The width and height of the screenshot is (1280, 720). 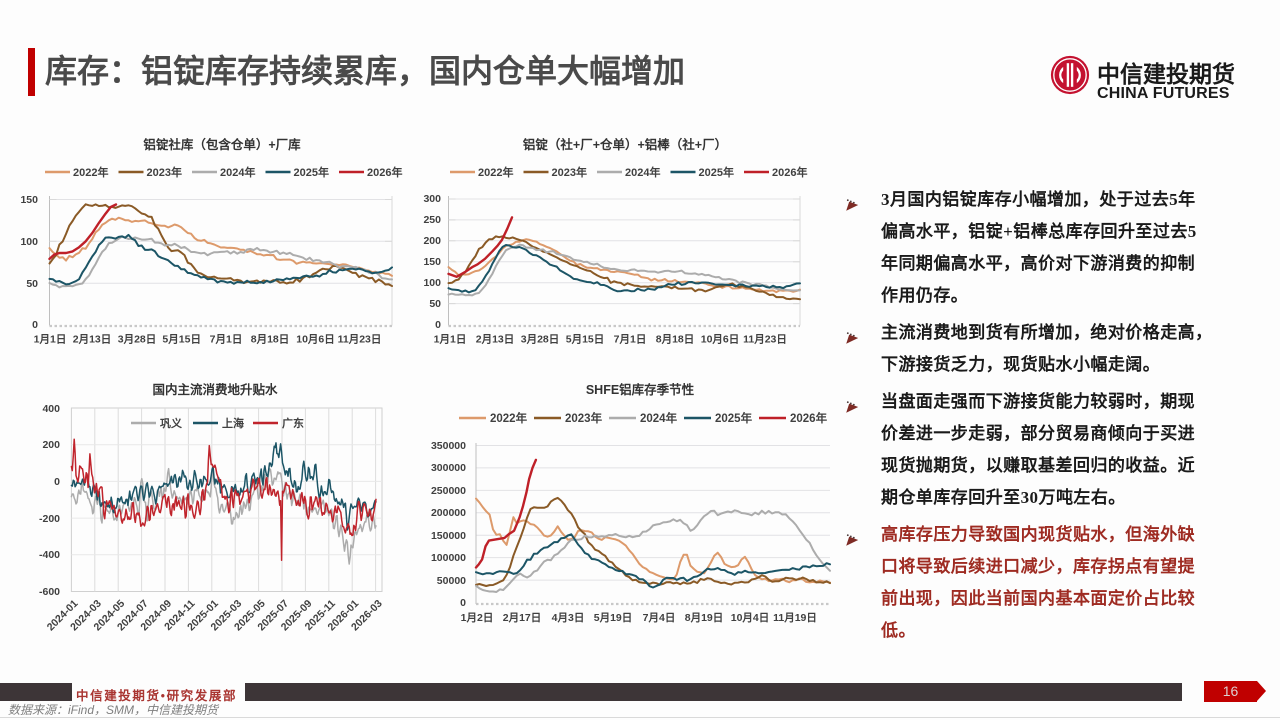 What do you see at coordinates (222, 144) in the screenshot?
I see `svg-text: 铝锭社库（包含仓单）+厂库` at bounding box center [222, 144].